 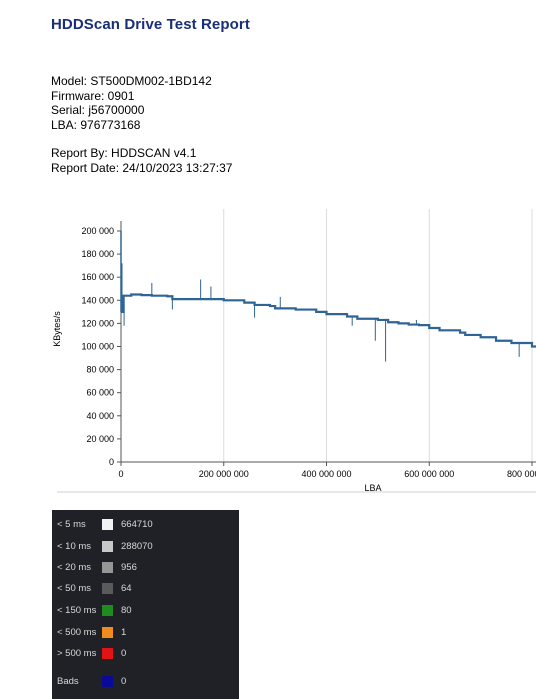 What do you see at coordinates (100, 393) in the screenshot?
I see `y-tick-label: 60 000` at bounding box center [100, 393].